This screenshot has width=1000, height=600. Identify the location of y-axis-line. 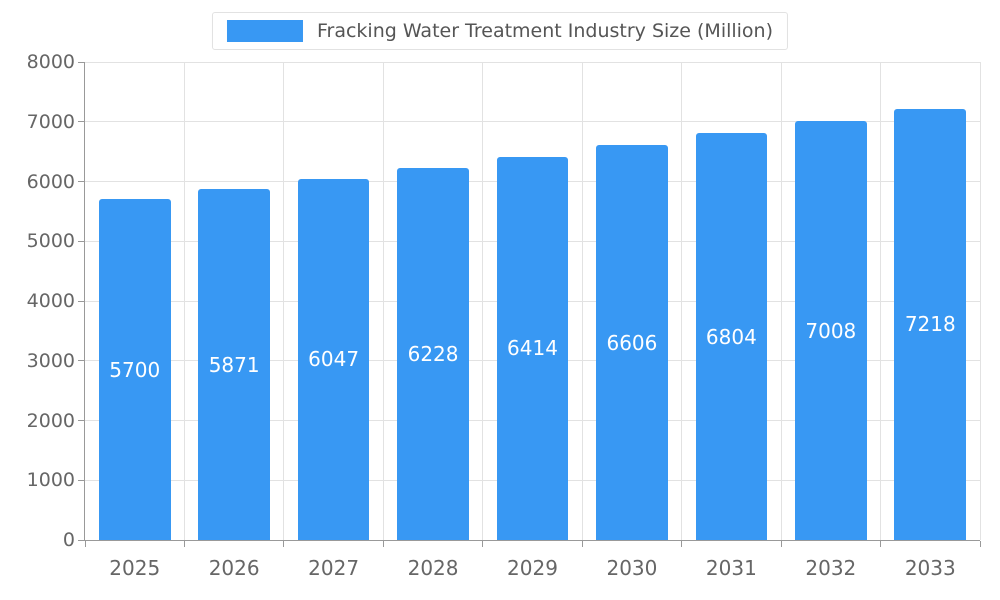
(84, 301).